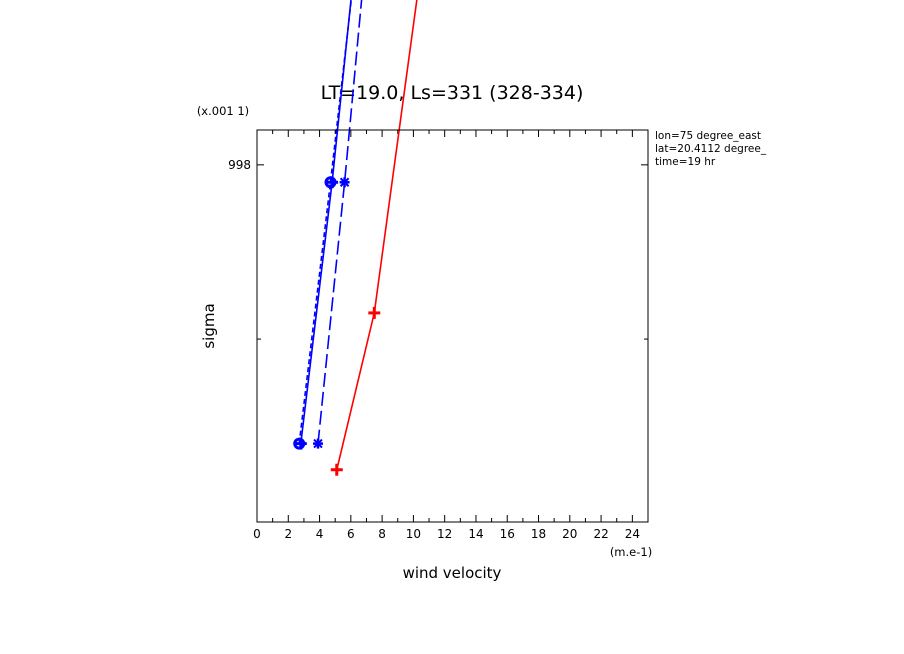 The height and width of the screenshot is (654, 904). What do you see at coordinates (475, 534) in the screenshot?
I see `x-tick-label: 14` at bounding box center [475, 534].